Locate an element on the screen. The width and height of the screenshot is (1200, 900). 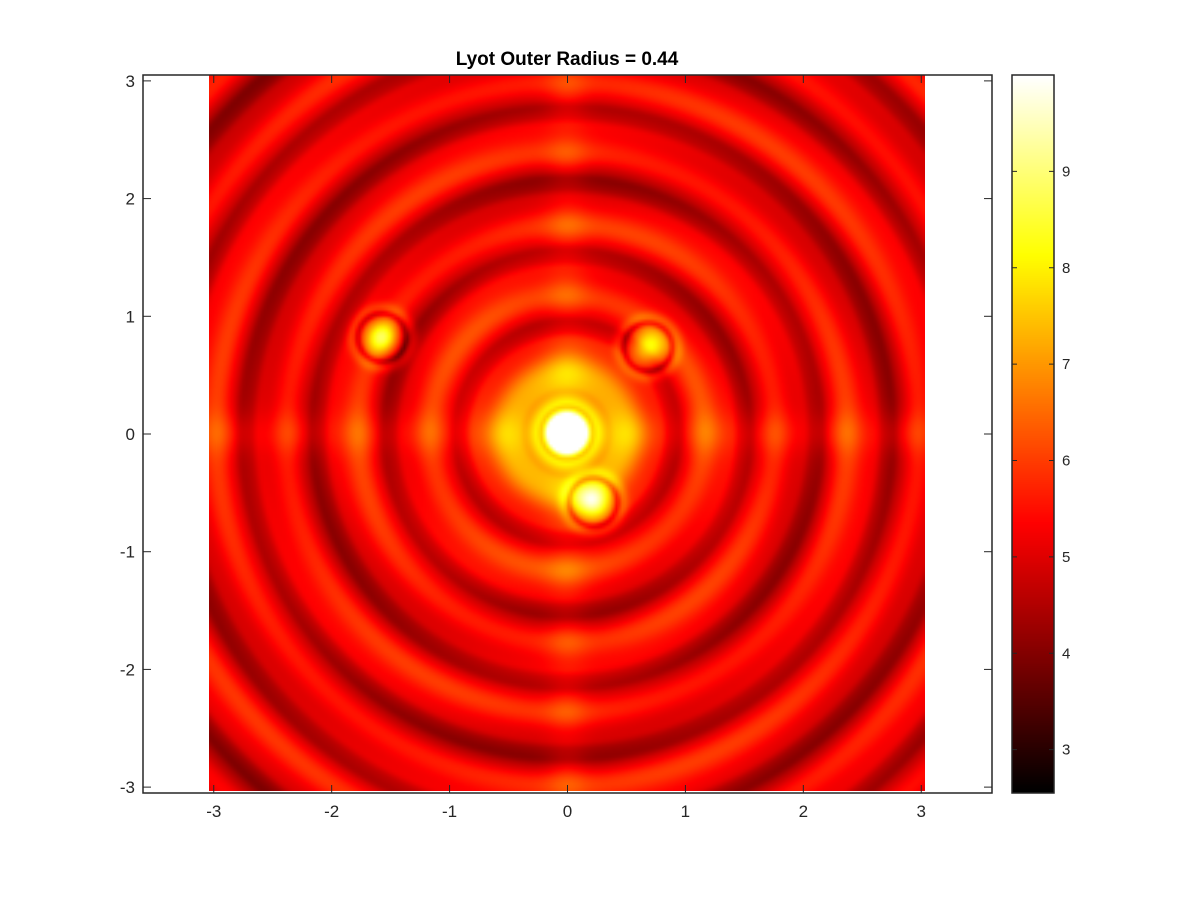
x-tick-label: -3 is located at coordinates (213, 811).